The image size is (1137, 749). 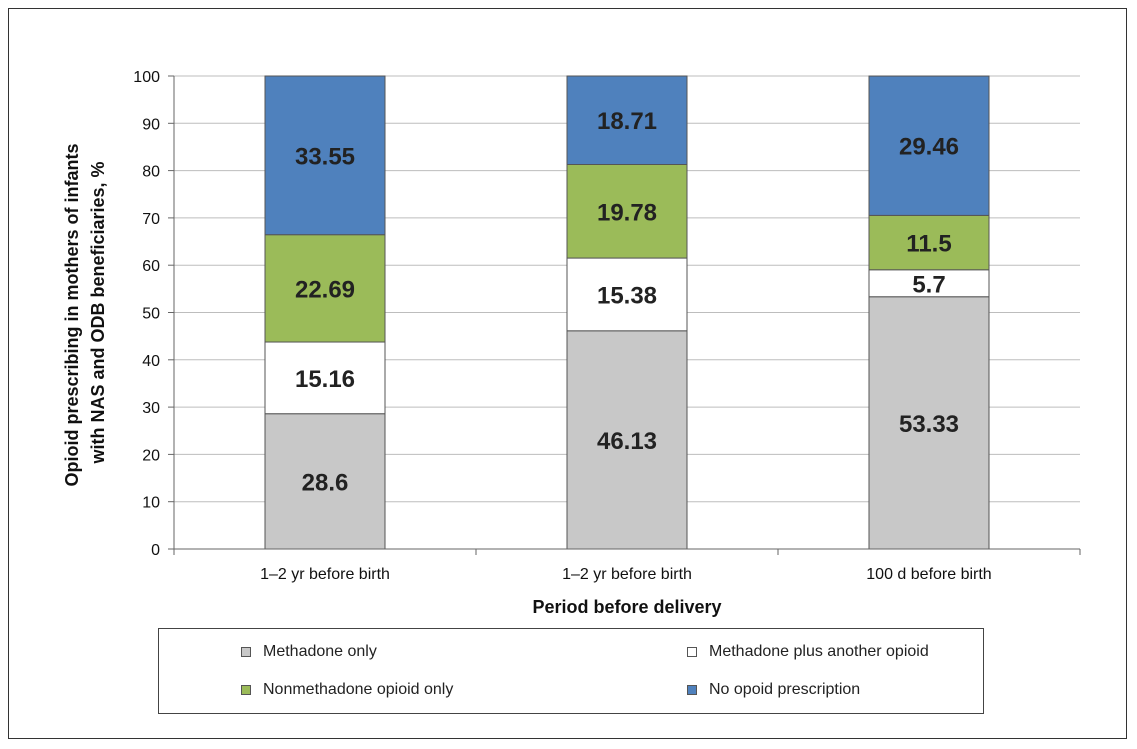 I want to click on data-label: 22.69, so click(x=325, y=289).